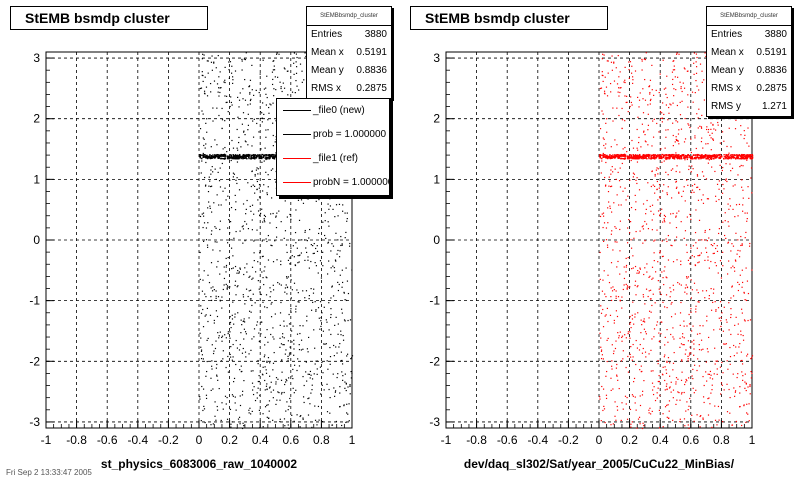 The height and width of the screenshot is (480, 800). I want to click on x-tick-label: 1, so click(752, 440).